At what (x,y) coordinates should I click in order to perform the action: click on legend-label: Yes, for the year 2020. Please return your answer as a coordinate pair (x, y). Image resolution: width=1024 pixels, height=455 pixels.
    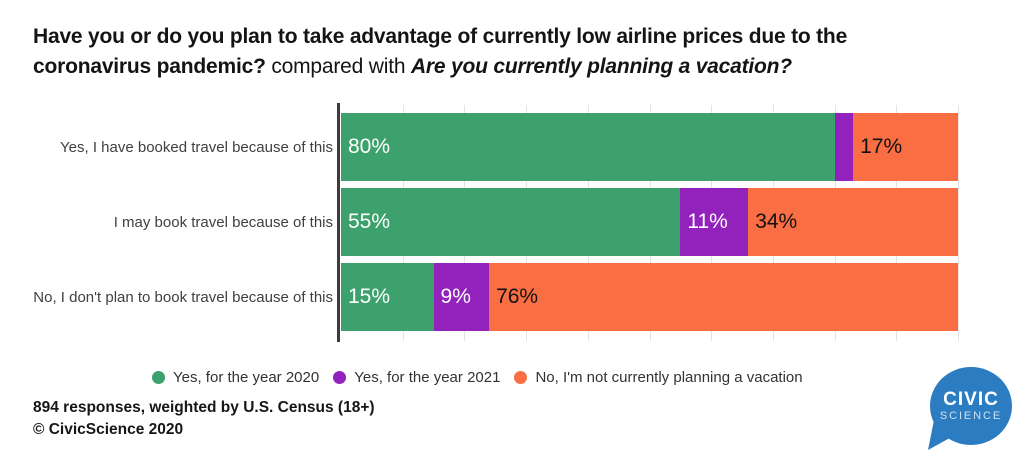
    Looking at the image, I should click on (246, 377).